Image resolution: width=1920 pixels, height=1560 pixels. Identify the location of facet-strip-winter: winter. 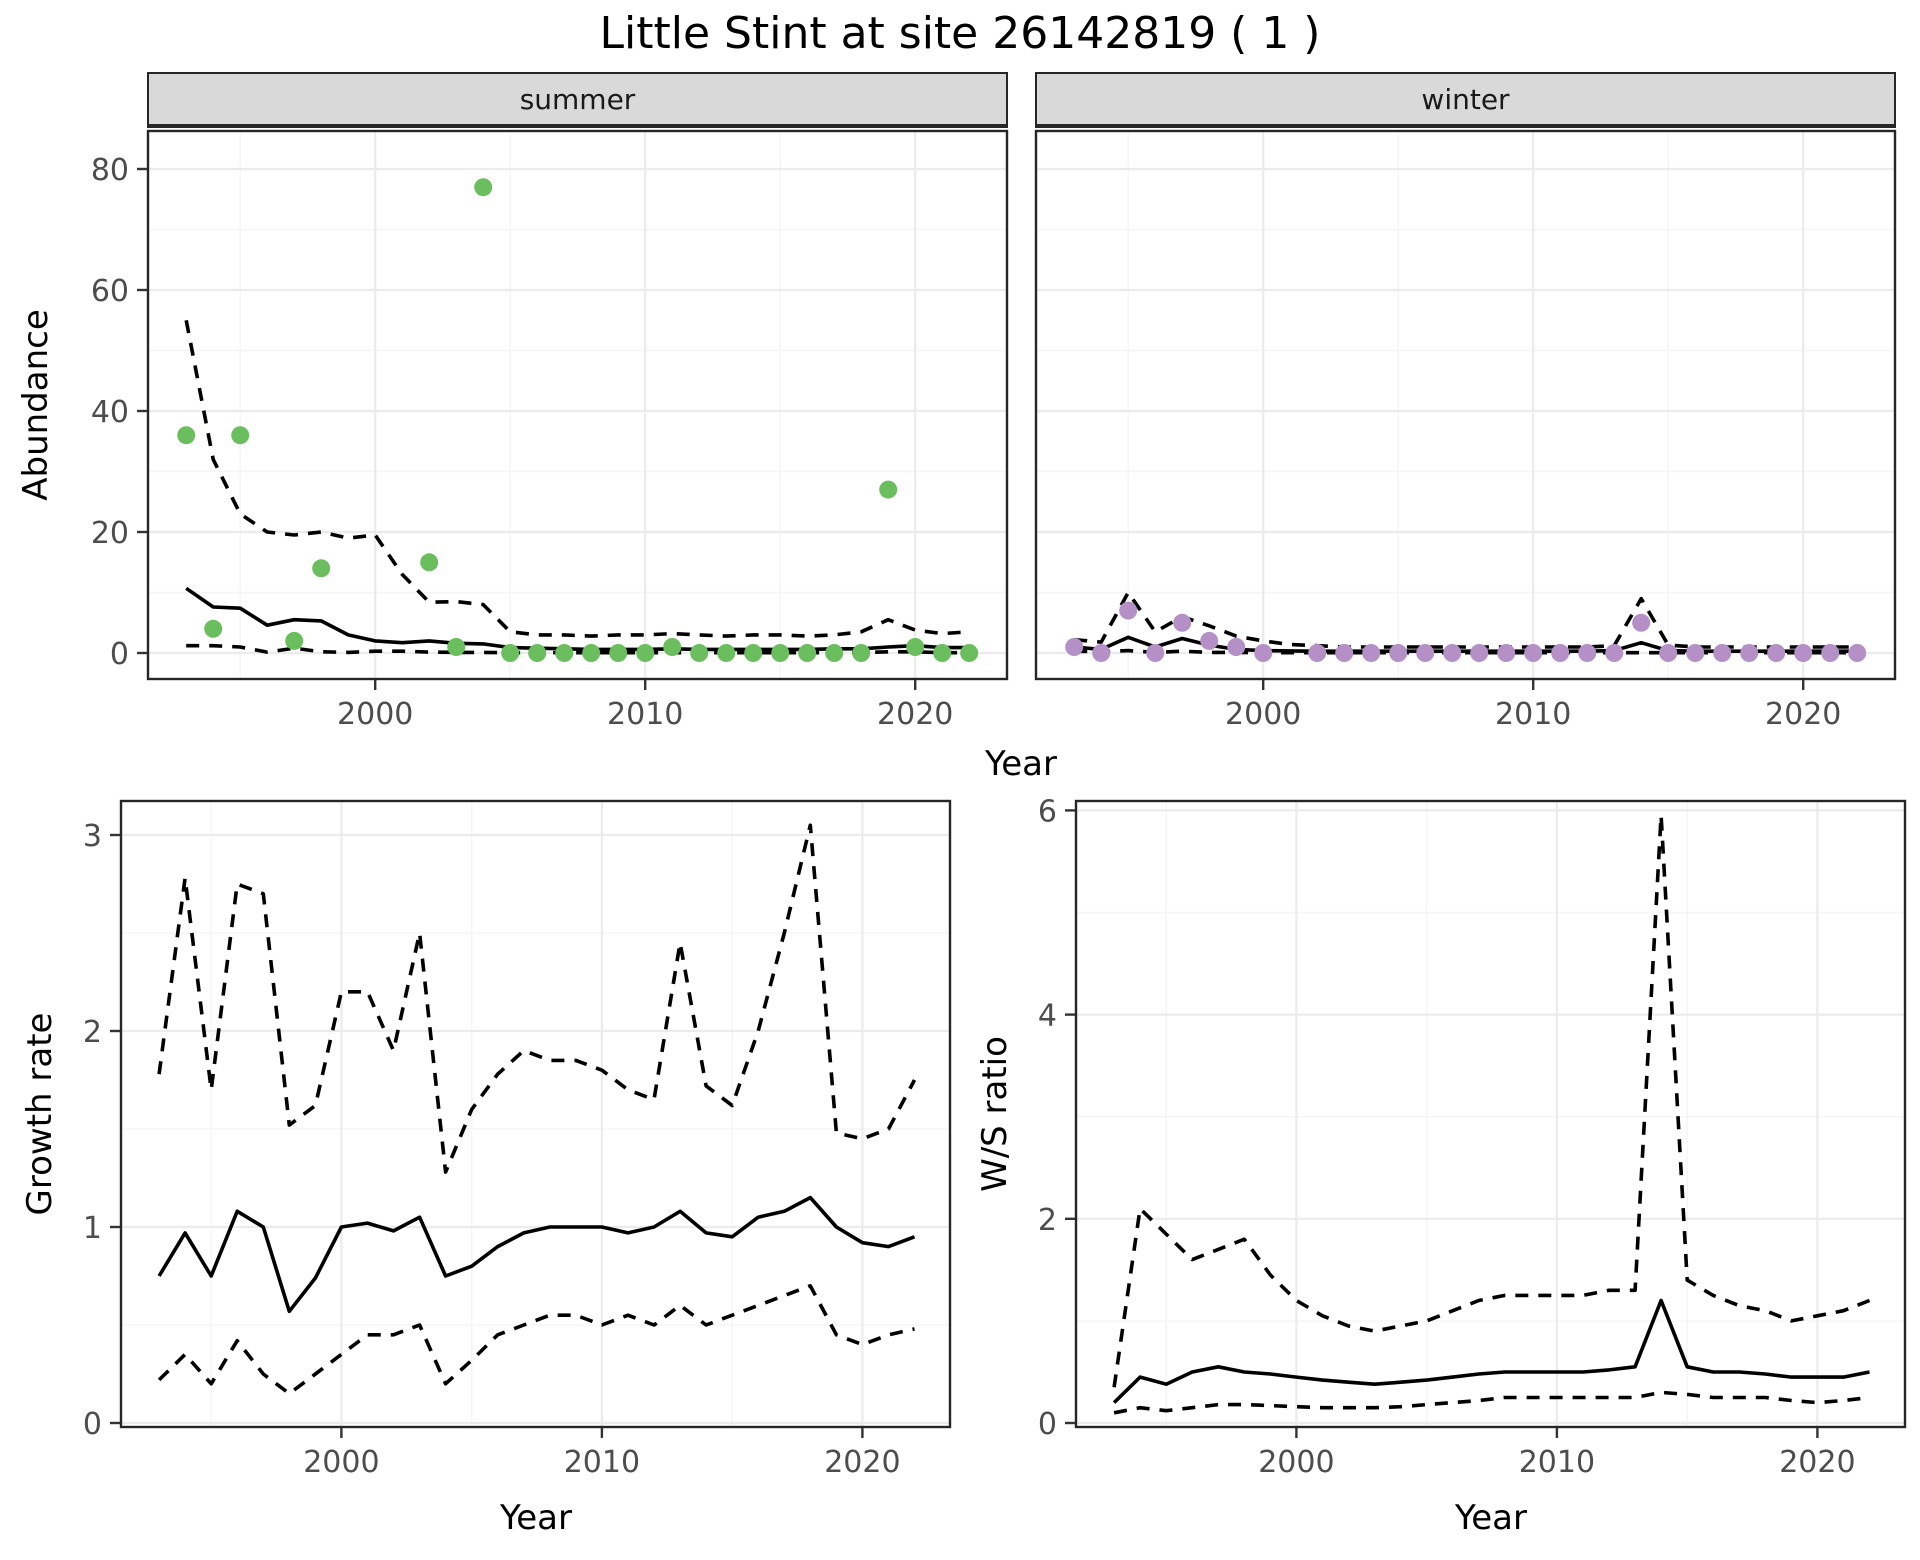
(1465, 100).